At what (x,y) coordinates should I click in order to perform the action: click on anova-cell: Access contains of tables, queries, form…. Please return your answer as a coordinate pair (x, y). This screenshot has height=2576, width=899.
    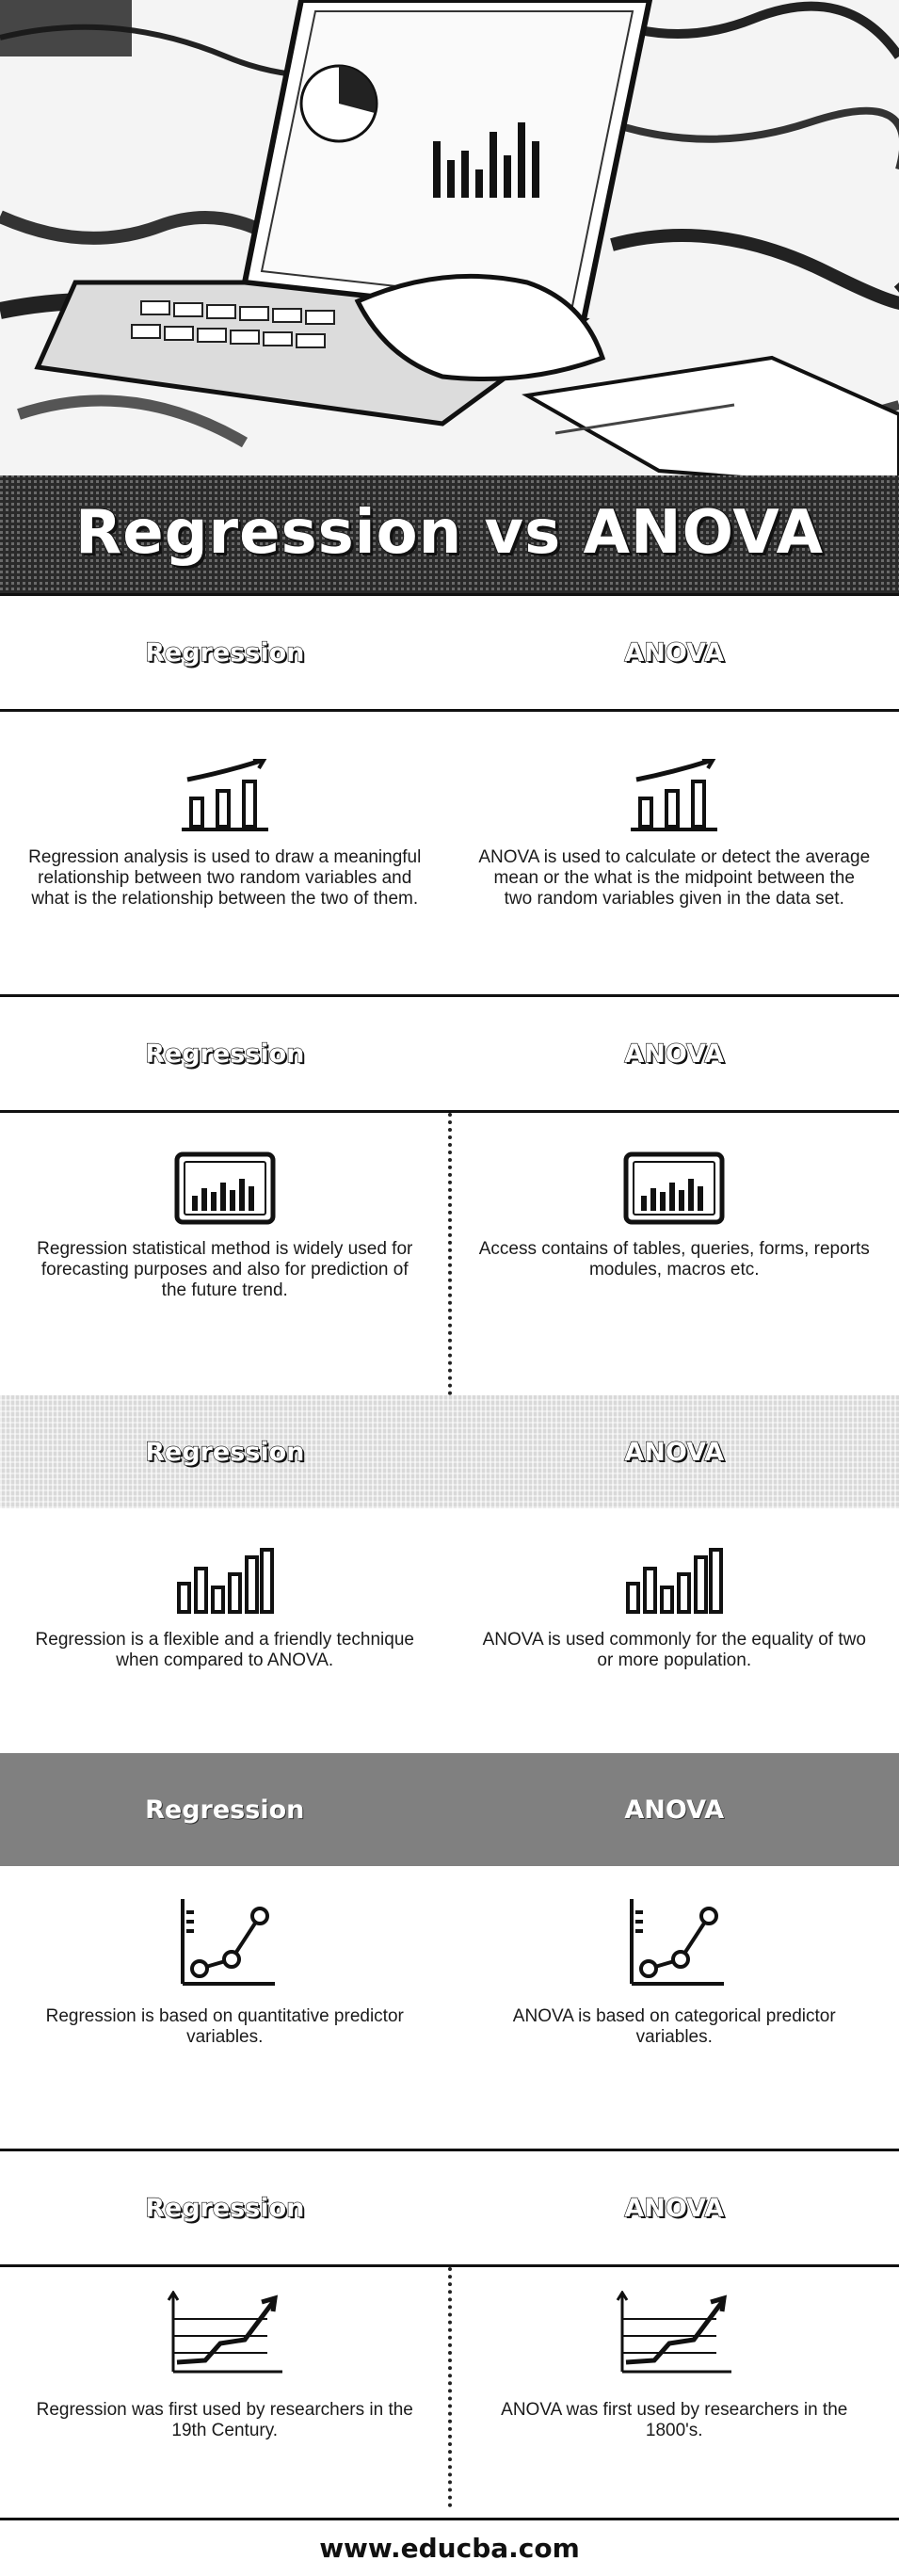
    Looking at the image, I should click on (674, 1254).